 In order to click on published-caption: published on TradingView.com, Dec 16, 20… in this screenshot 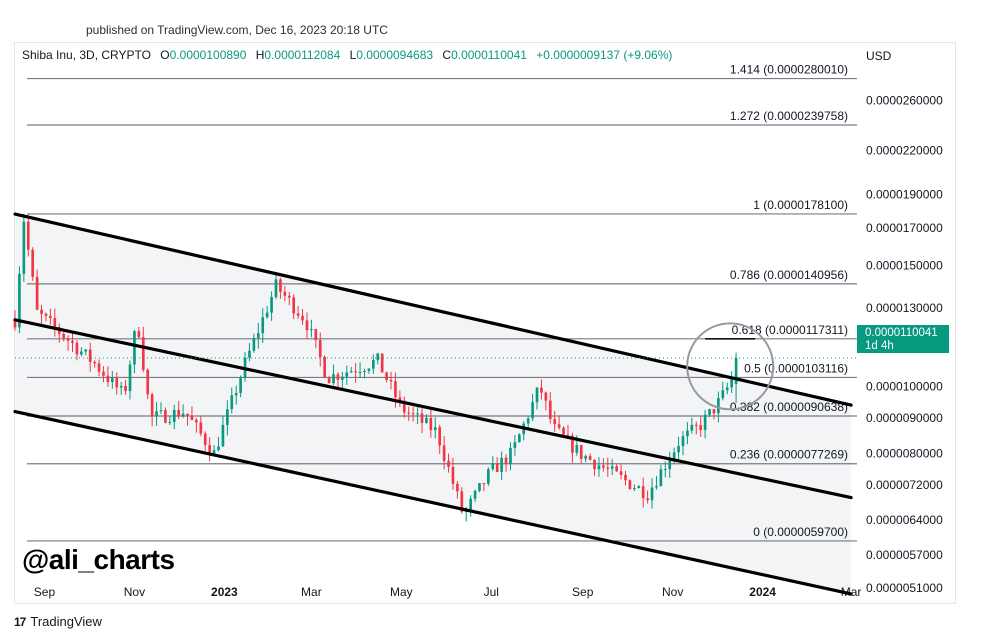, I will do `click(237, 30)`.